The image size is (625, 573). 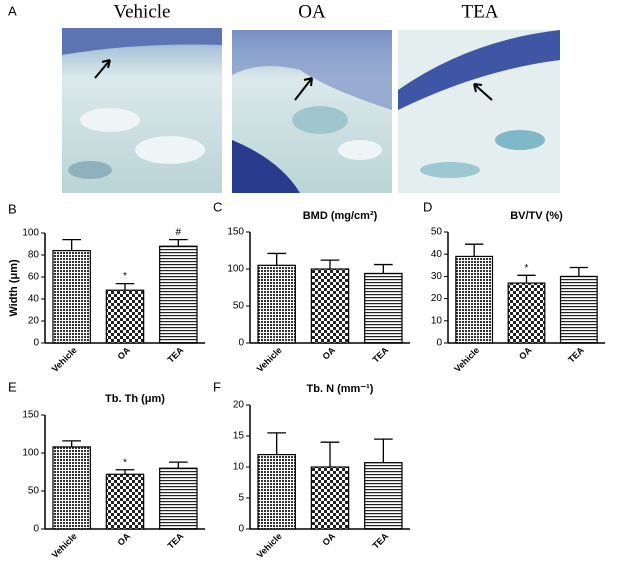 What do you see at coordinates (217, 206) in the screenshot?
I see `panel-letter: C` at bounding box center [217, 206].